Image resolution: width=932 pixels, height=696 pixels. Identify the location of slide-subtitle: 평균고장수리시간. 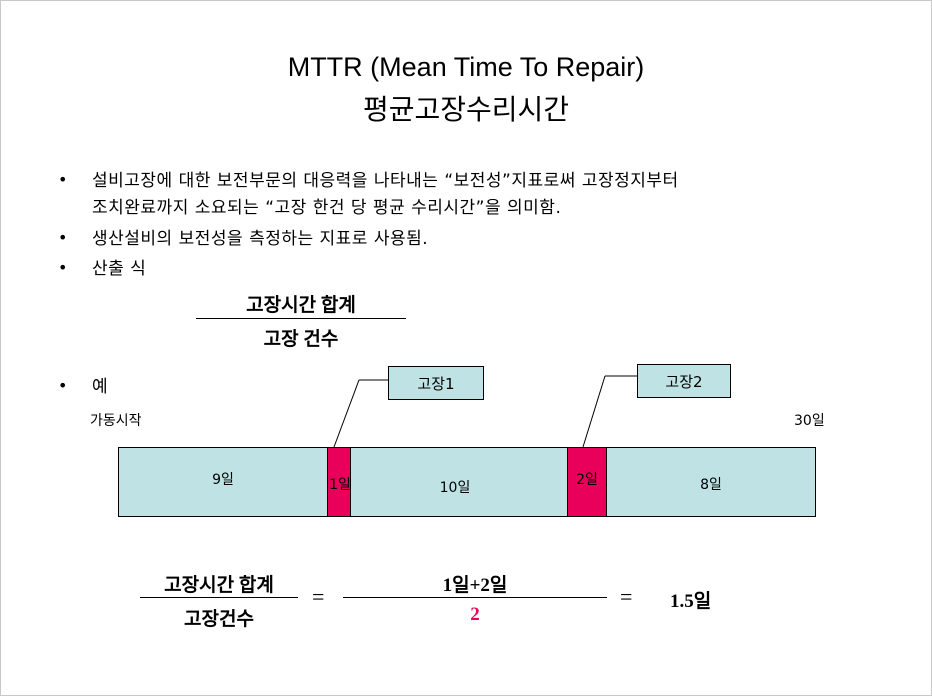
(466, 109).